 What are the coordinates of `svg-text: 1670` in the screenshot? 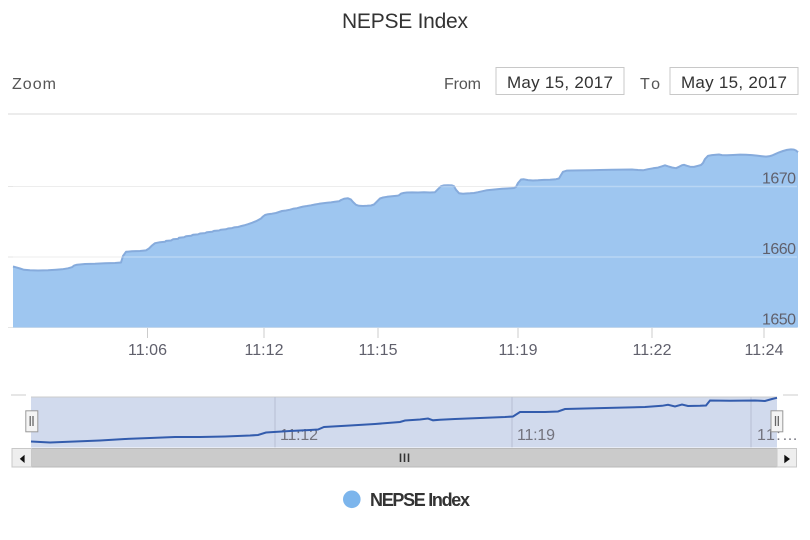 It's located at (779, 179).